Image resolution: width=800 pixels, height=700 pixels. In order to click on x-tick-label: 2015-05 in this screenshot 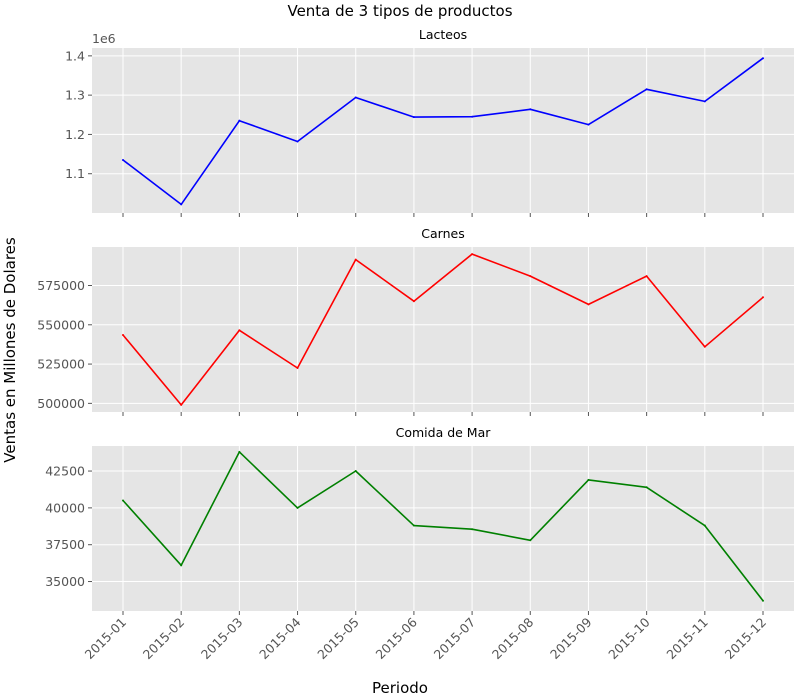, I will do `click(338, 639)`.